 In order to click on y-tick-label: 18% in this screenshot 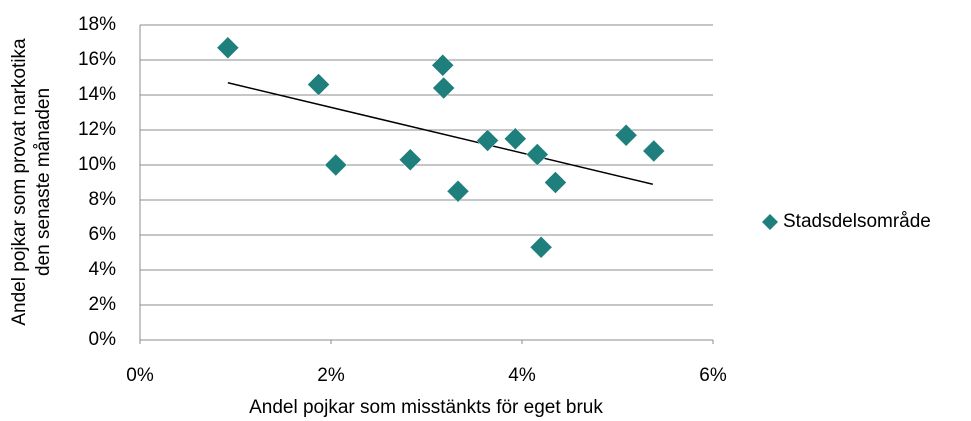, I will do `click(97, 24)`.